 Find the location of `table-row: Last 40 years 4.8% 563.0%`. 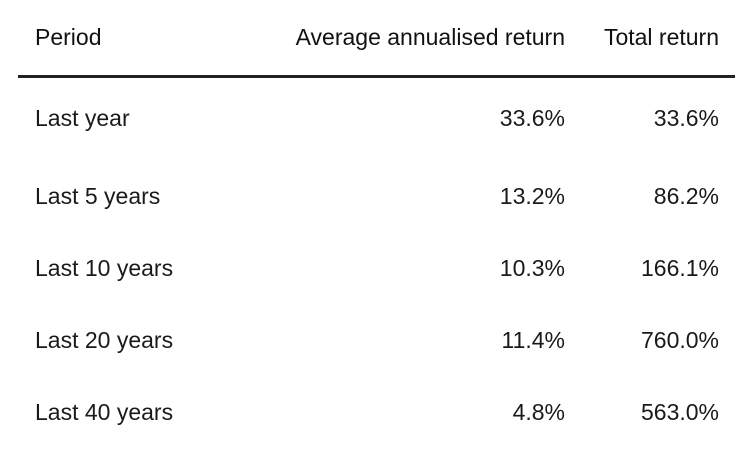

table-row: Last 40 years 4.8% 563.0% is located at coordinates (376, 412).